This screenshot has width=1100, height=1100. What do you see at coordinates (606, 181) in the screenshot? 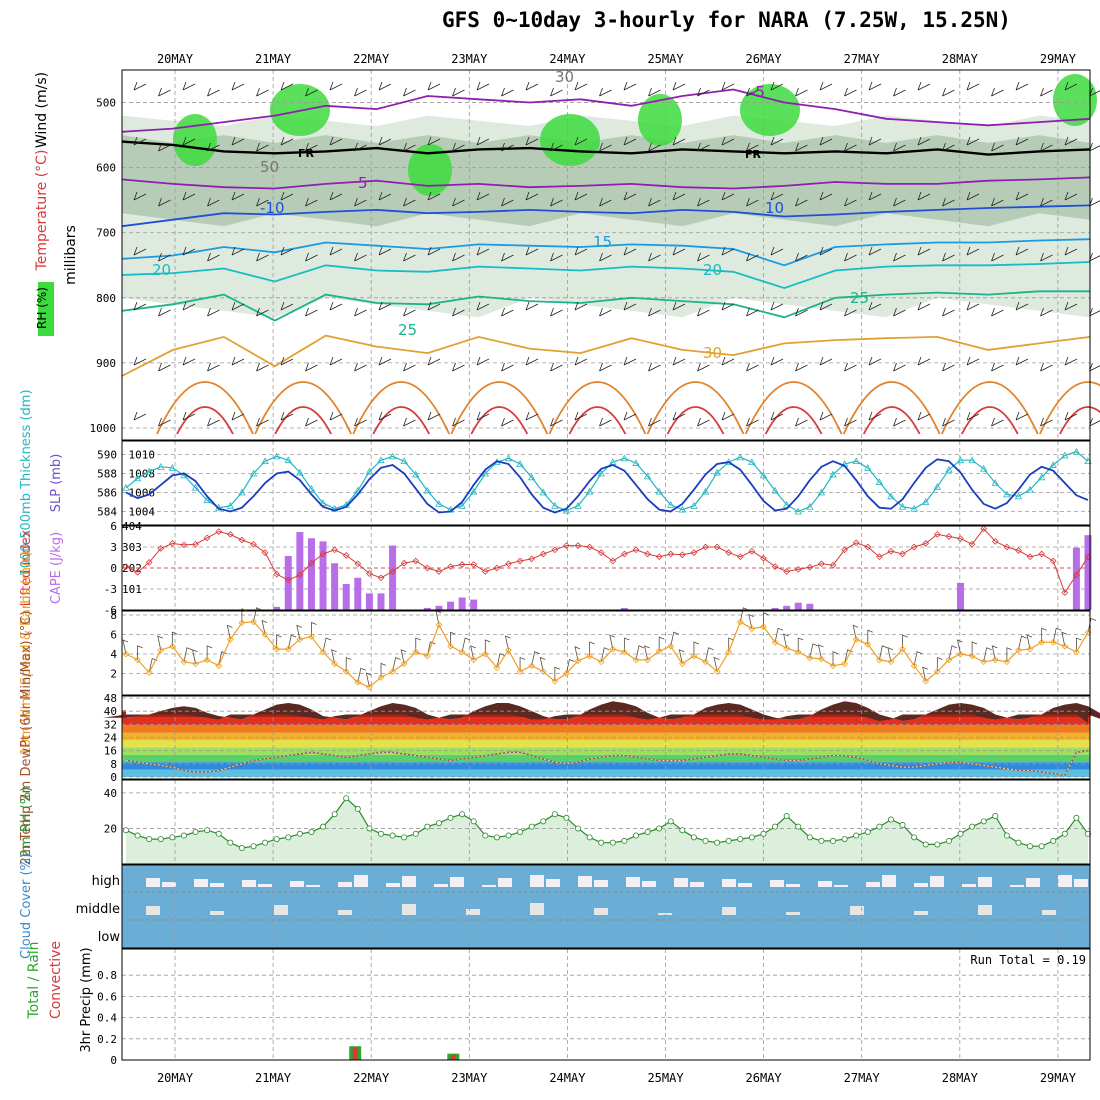
I see `rh-shading-medium` at bounding box center [606, 181].